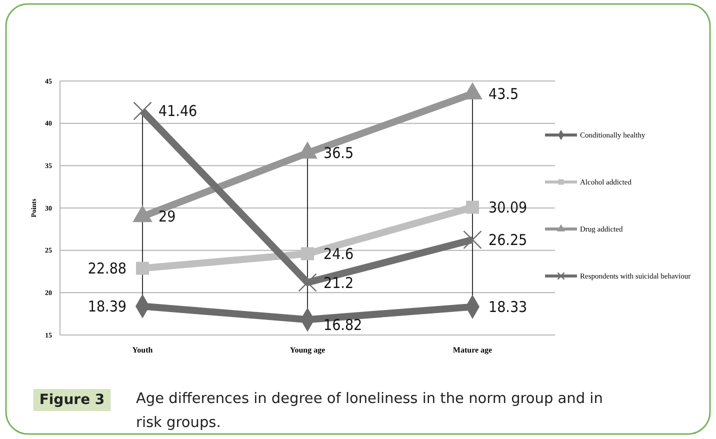 The height and width of the screenshot is (439, 716). I want to click on x-tick-label: Mature age, so click(472, 350).